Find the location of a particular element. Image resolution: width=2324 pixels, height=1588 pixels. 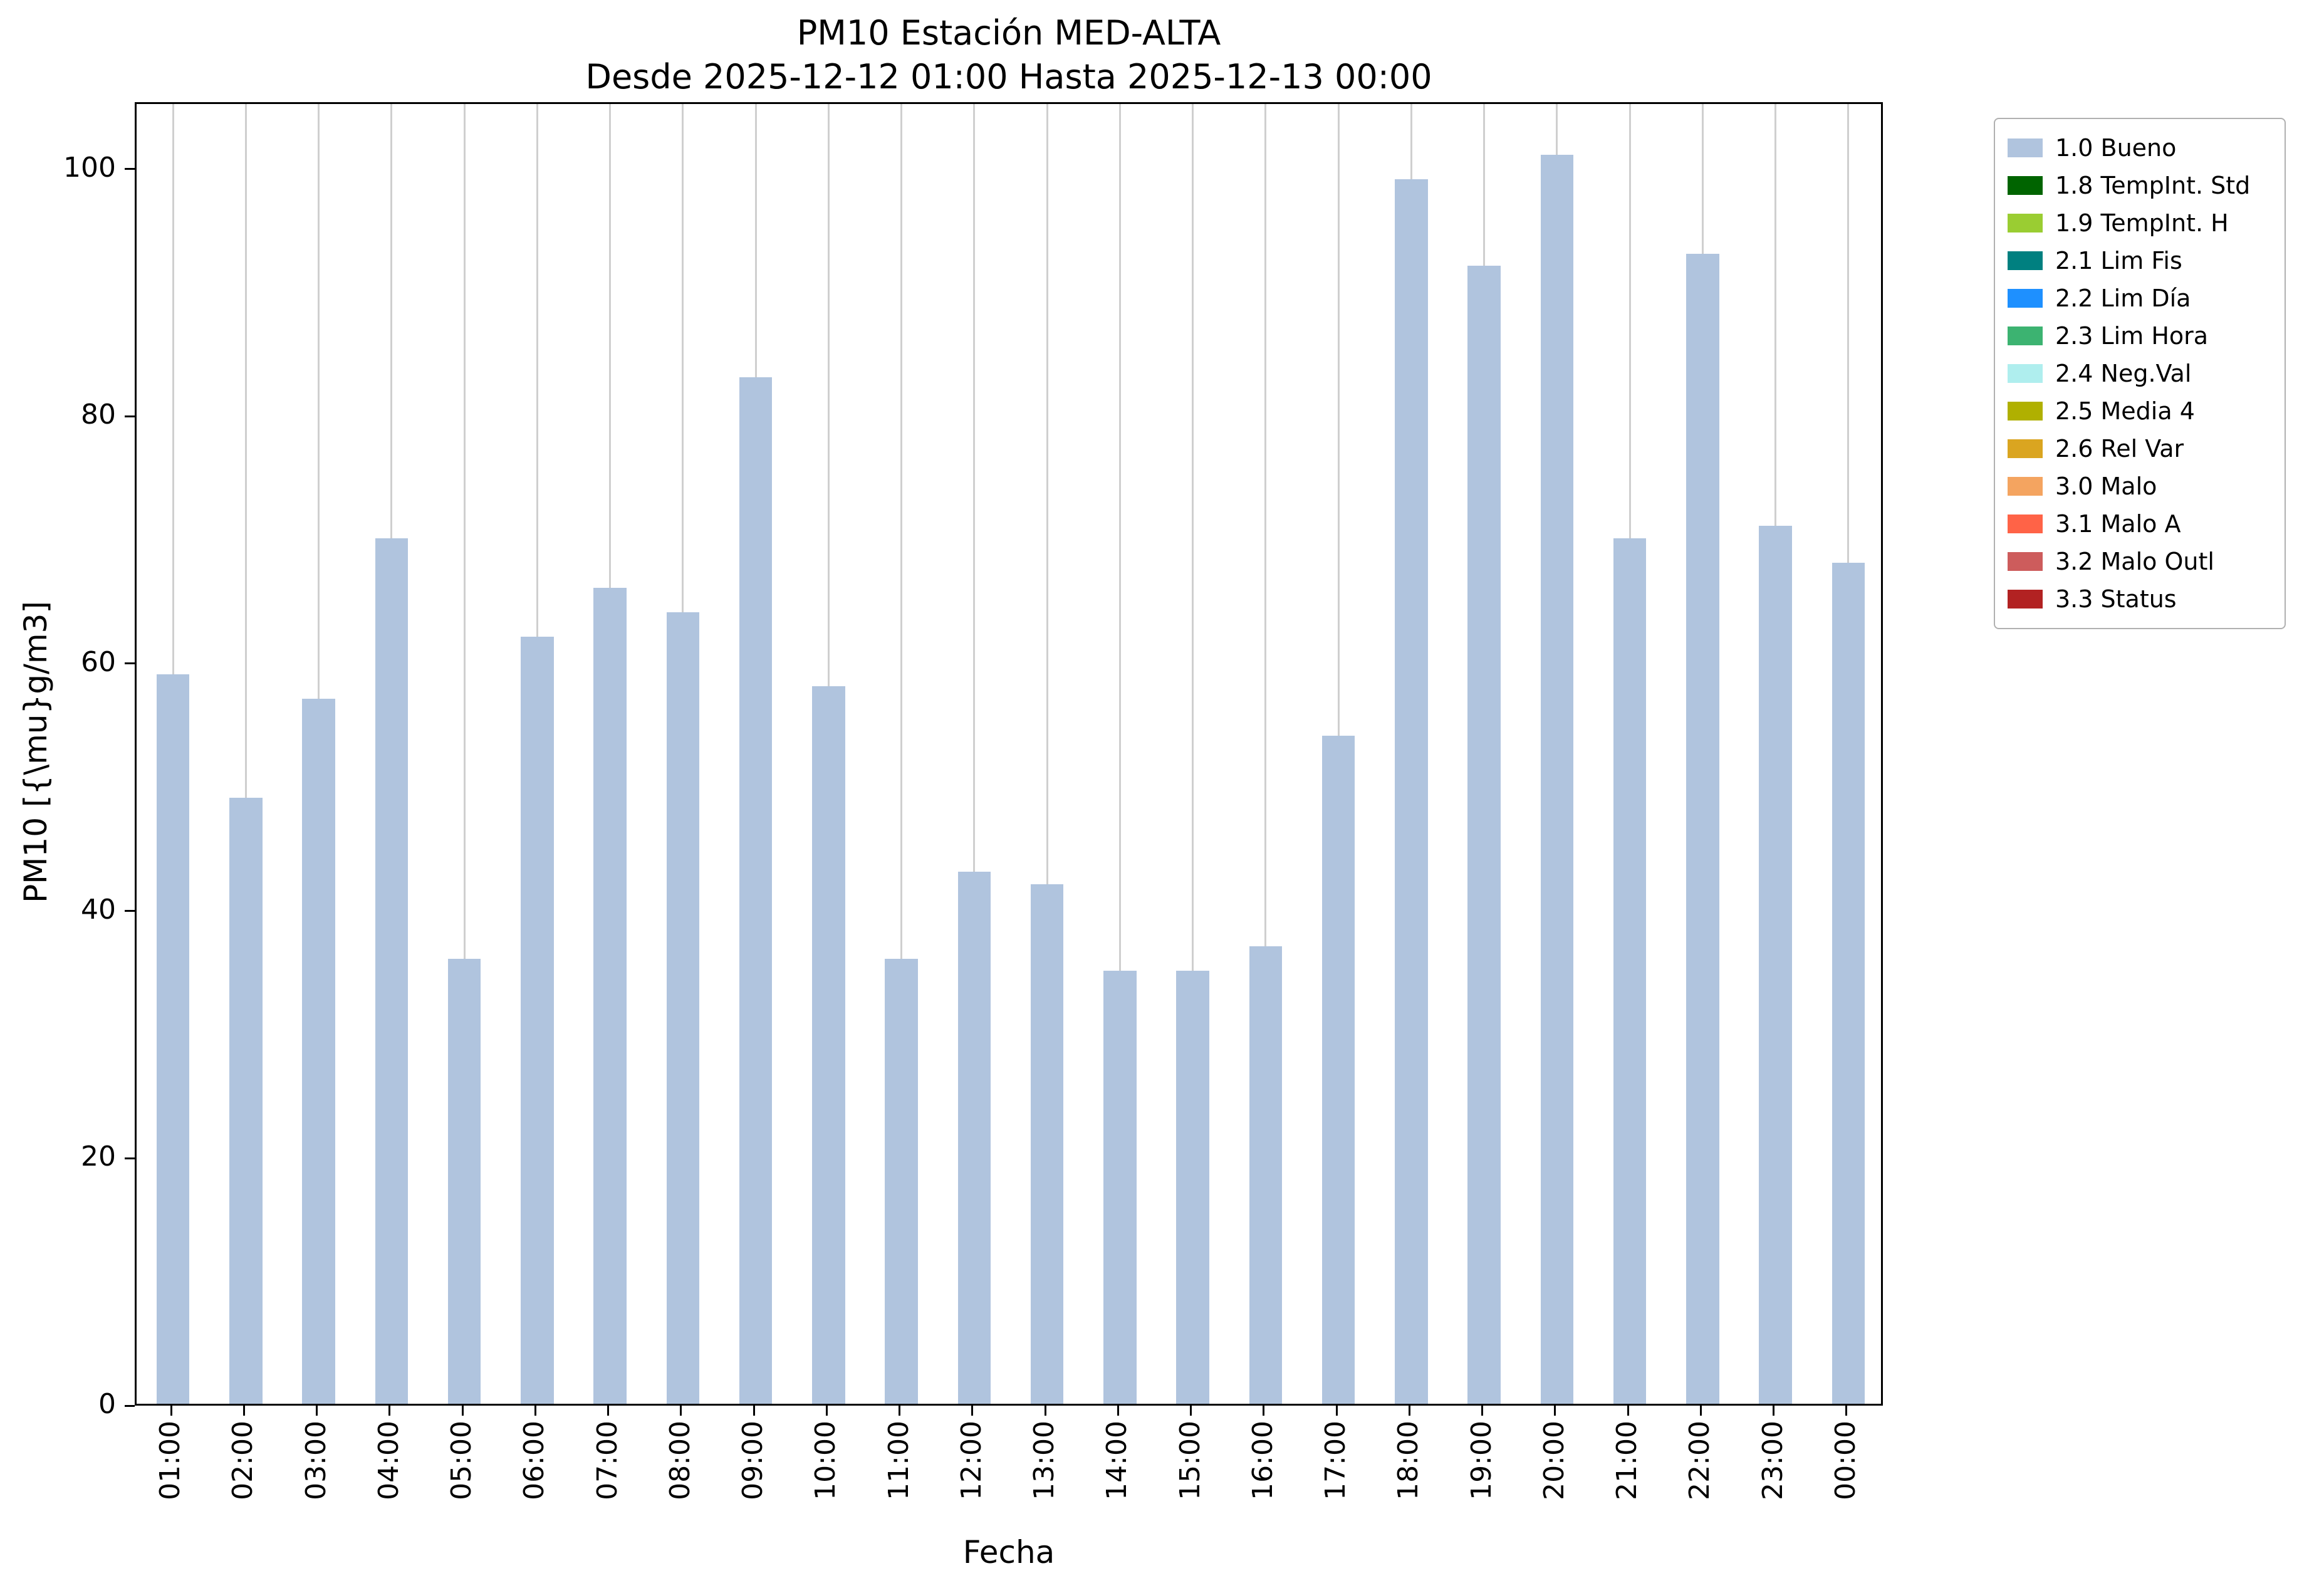

x-tick-label: 12:00 is located at coordinates (971, 1461).